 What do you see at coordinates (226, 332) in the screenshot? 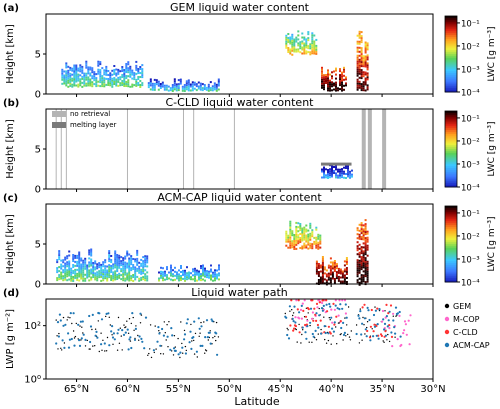
I see `series-gem` at bounding box center [226, 332].